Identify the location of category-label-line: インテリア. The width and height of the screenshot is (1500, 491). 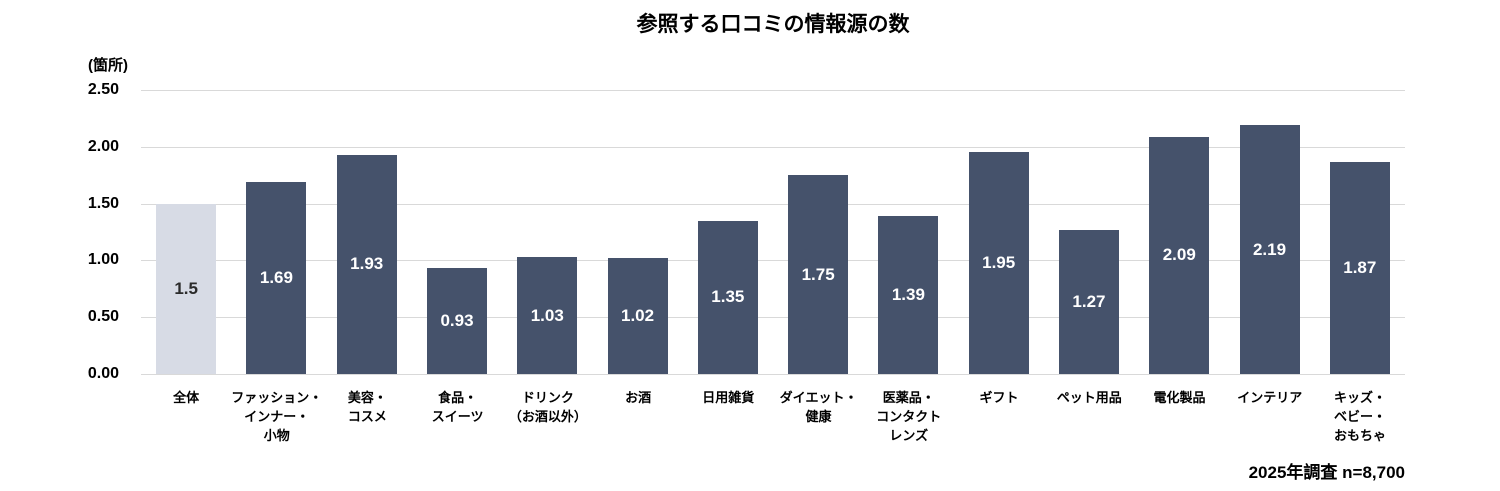
(1270, 397).